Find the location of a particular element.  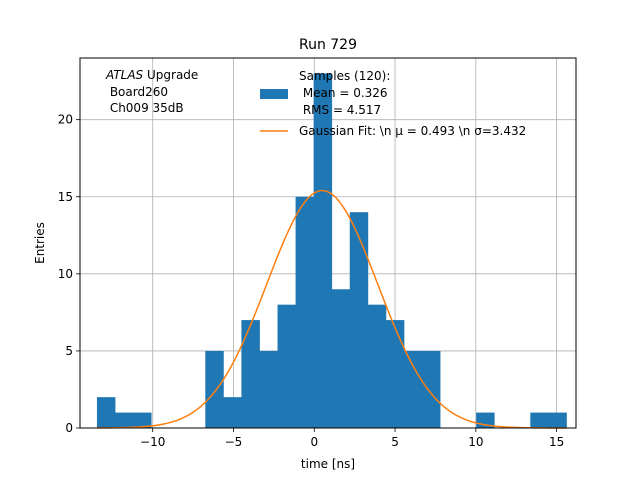

y-tick-label: 0 is located at coordinates (69, 428).